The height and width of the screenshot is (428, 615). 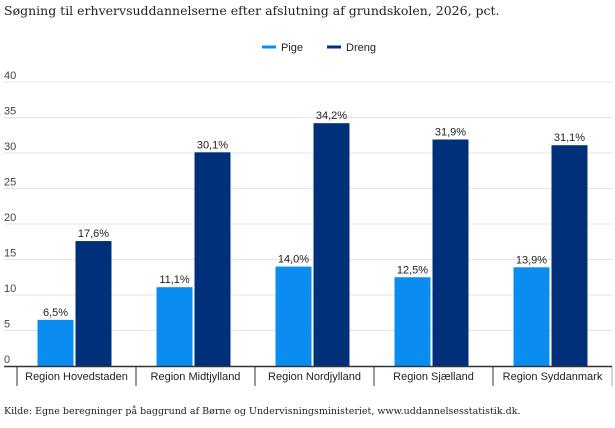 I want to click on data-label: 30,1%, so click(x=212, y=145).